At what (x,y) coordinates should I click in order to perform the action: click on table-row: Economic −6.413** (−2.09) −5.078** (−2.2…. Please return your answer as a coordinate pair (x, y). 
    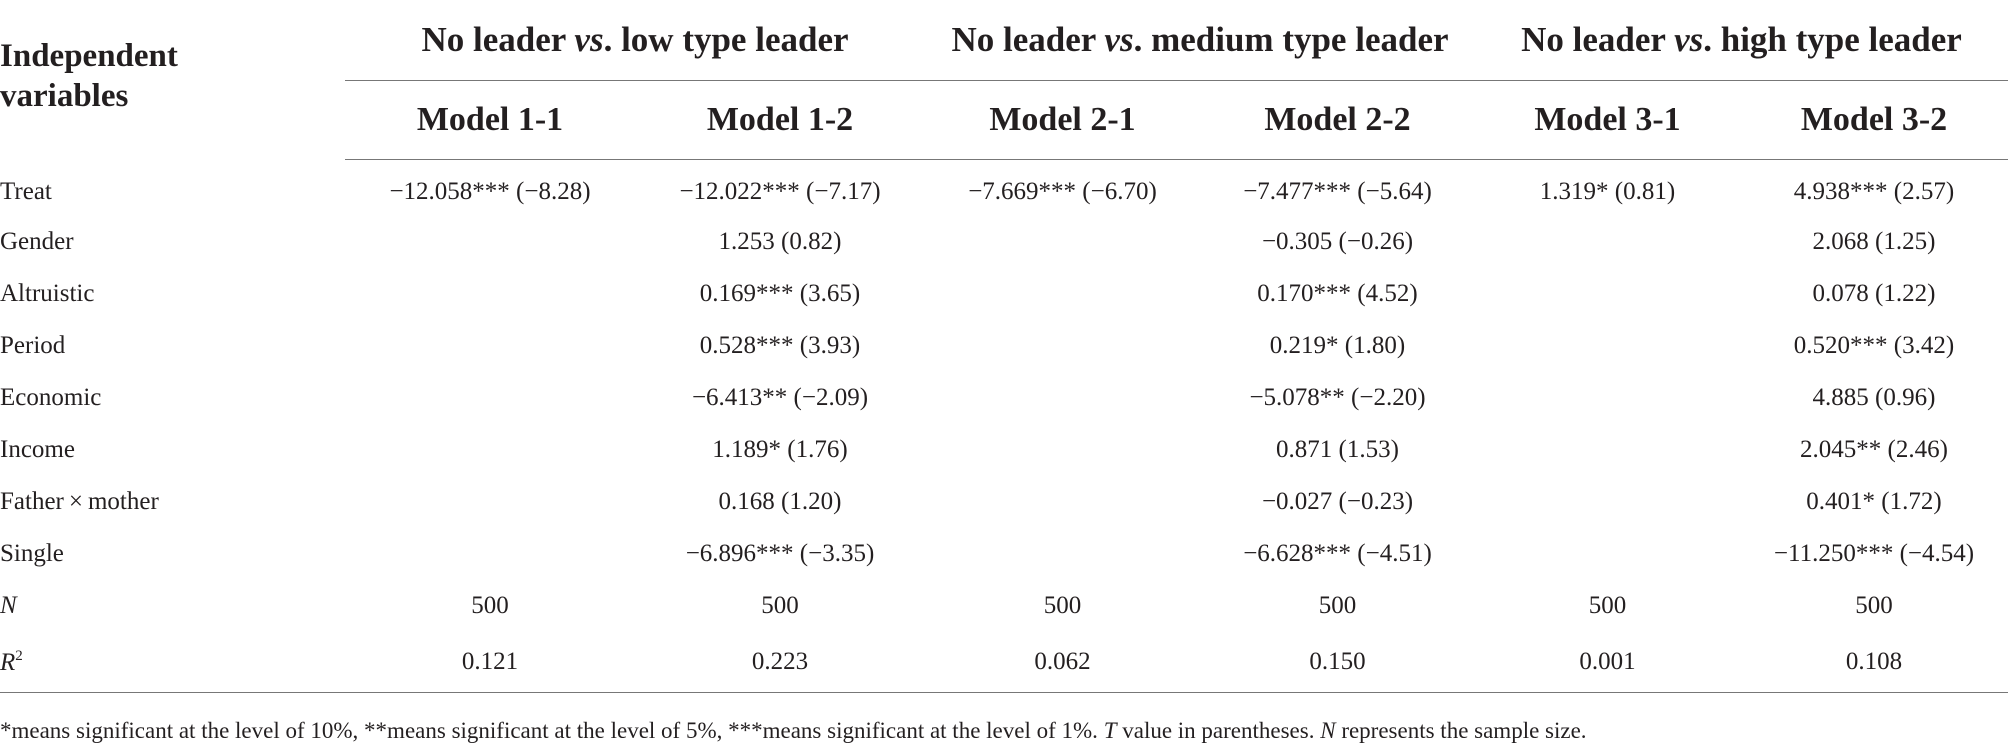
    Looking at the image, I should click on (1004, 398).